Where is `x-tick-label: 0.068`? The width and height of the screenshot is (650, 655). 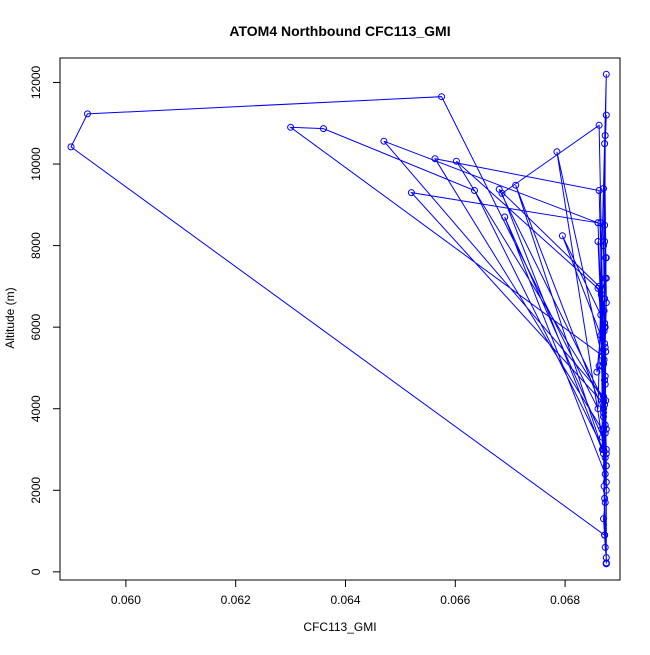 x-tick-label: 0.068 is located at coordinates (565, 600).